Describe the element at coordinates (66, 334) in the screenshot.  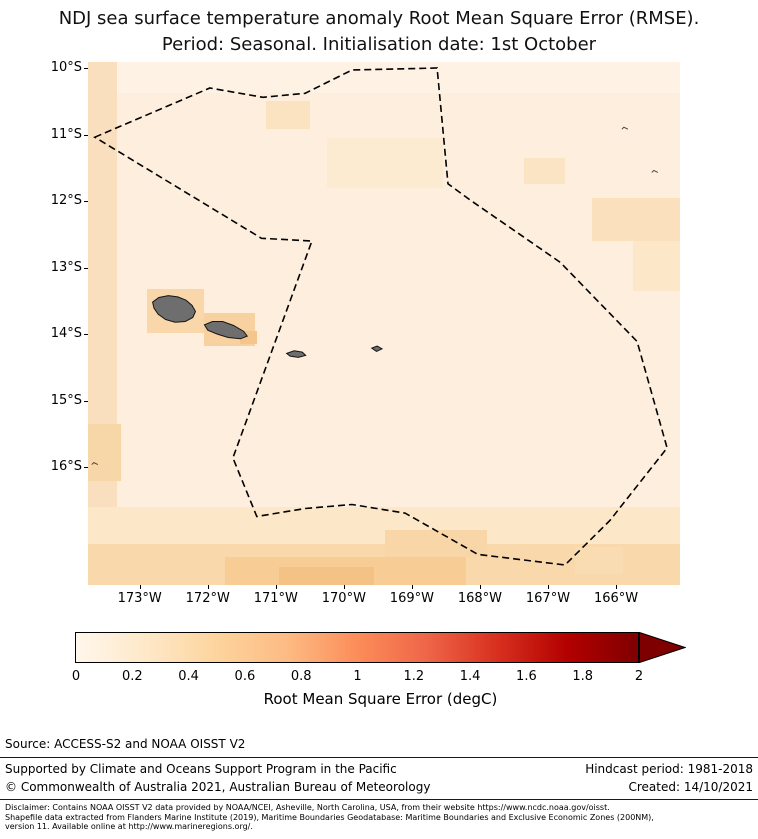
I see `y-tick-label: 14°S` at that location.